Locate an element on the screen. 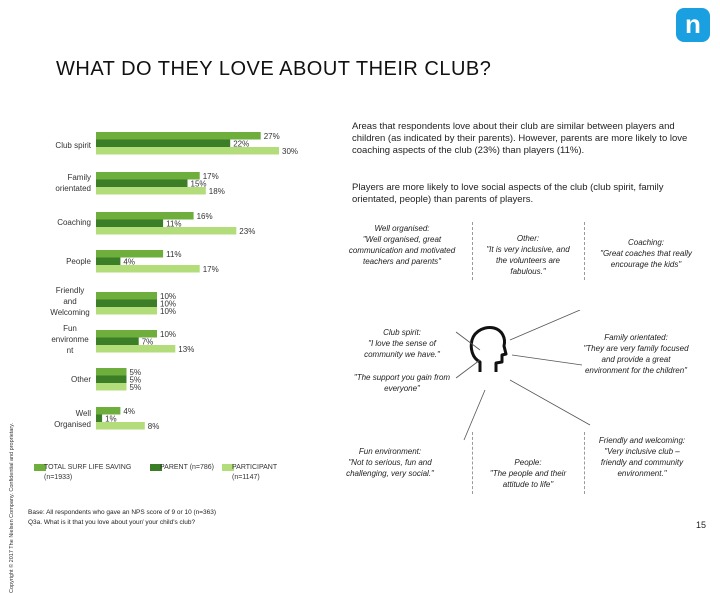  category-label-fun: Fun is located at coordinates (70, 328).